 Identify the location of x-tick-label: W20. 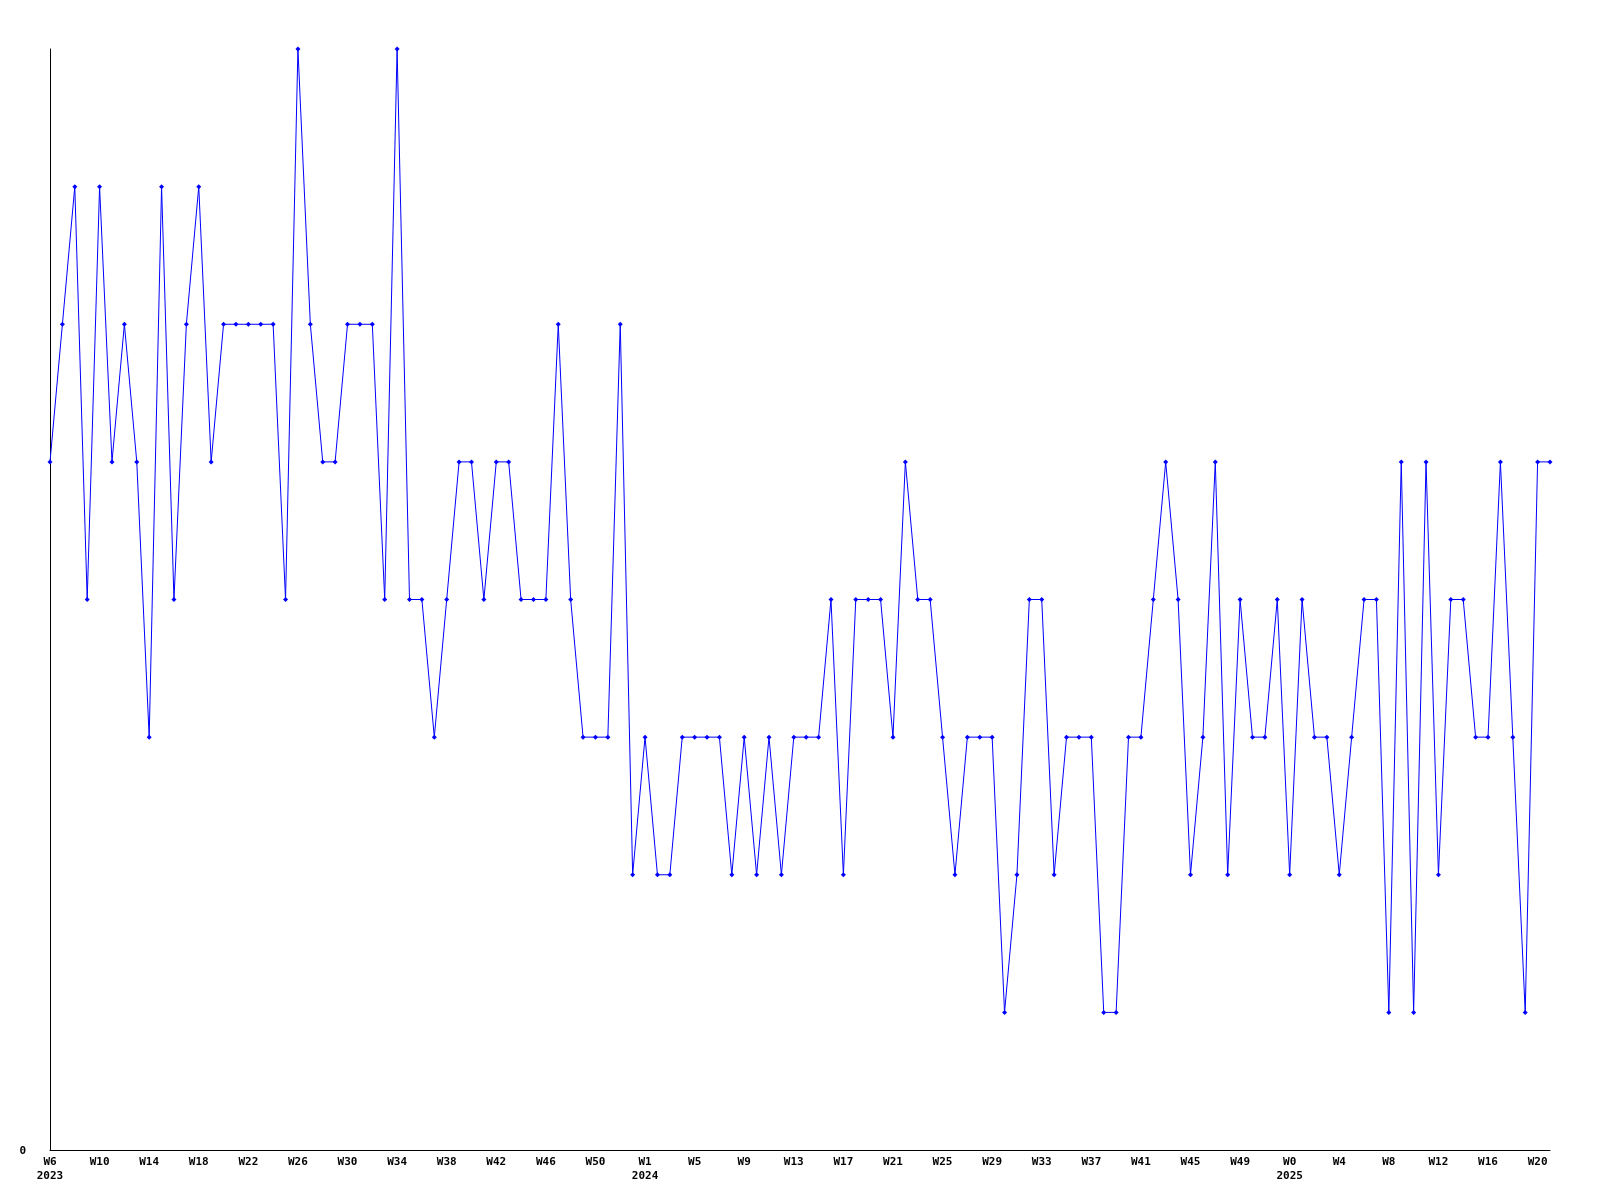
(1537, 1161).